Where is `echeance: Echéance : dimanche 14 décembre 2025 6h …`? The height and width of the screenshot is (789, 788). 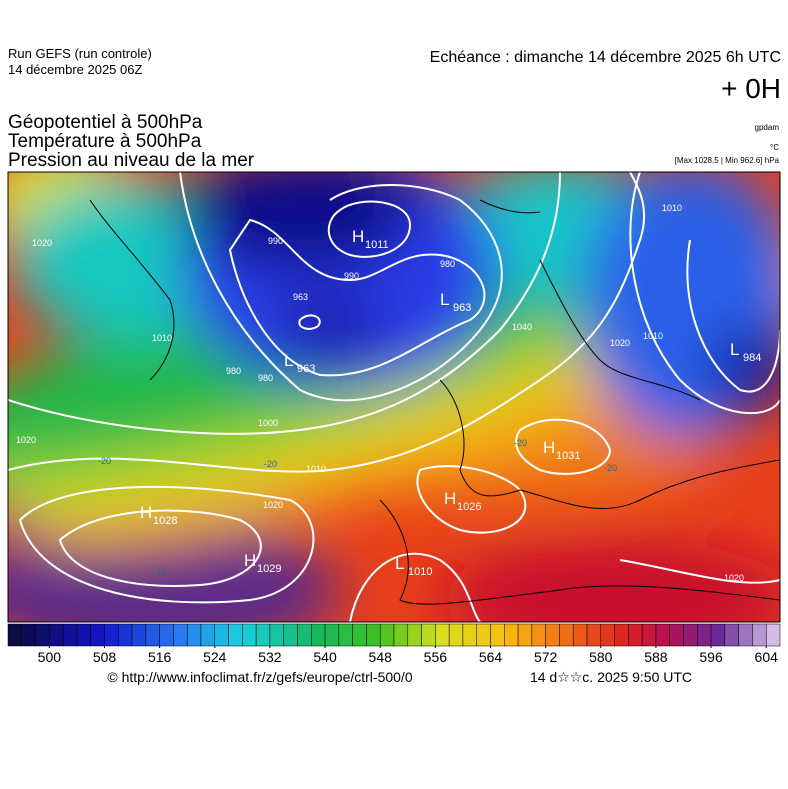
echeance: Echéance : dimanche 14 décembre 2025 6h … is located at coordinates (605, 57).